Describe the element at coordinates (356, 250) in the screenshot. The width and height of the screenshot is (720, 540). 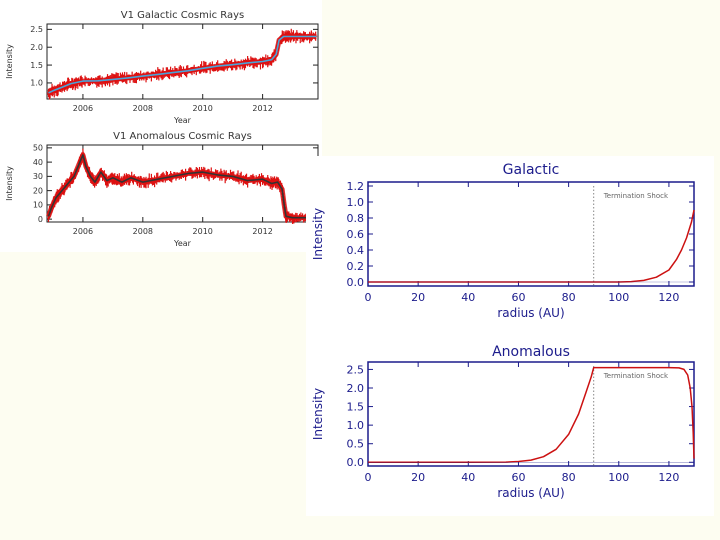
I see `y-tick-label: 0.4` at that location.